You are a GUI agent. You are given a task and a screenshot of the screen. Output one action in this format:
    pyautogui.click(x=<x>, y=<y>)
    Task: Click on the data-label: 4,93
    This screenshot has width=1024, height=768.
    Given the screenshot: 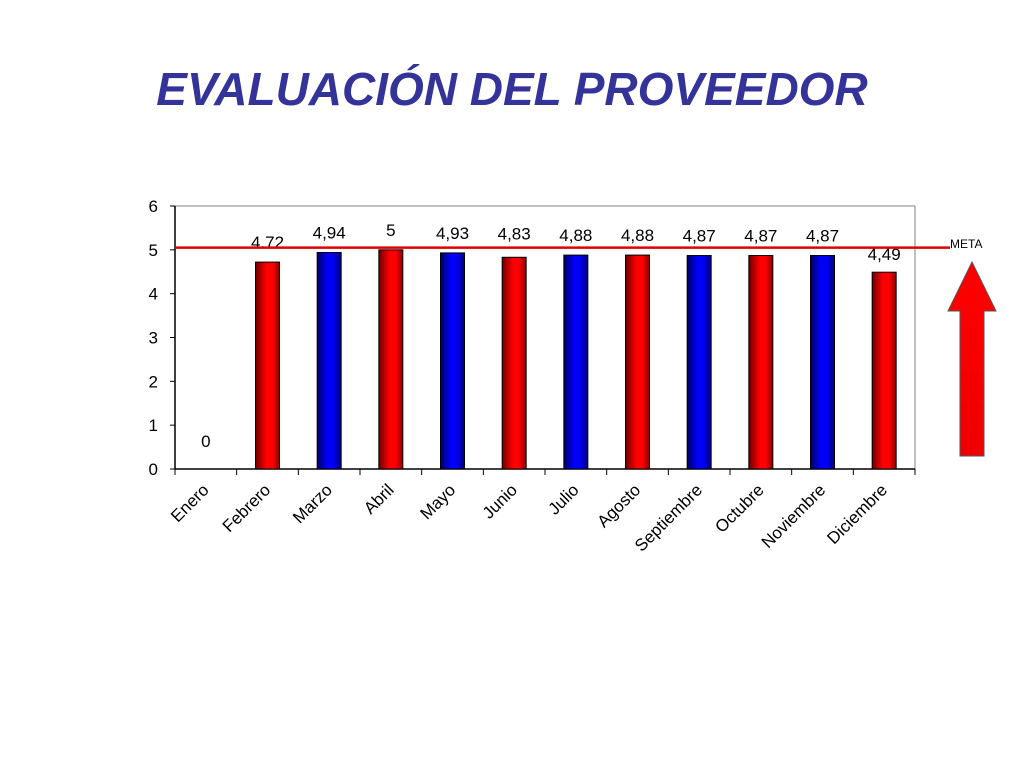 What is the action you would take?
    pyautogui.click(x=452, y=233)
    